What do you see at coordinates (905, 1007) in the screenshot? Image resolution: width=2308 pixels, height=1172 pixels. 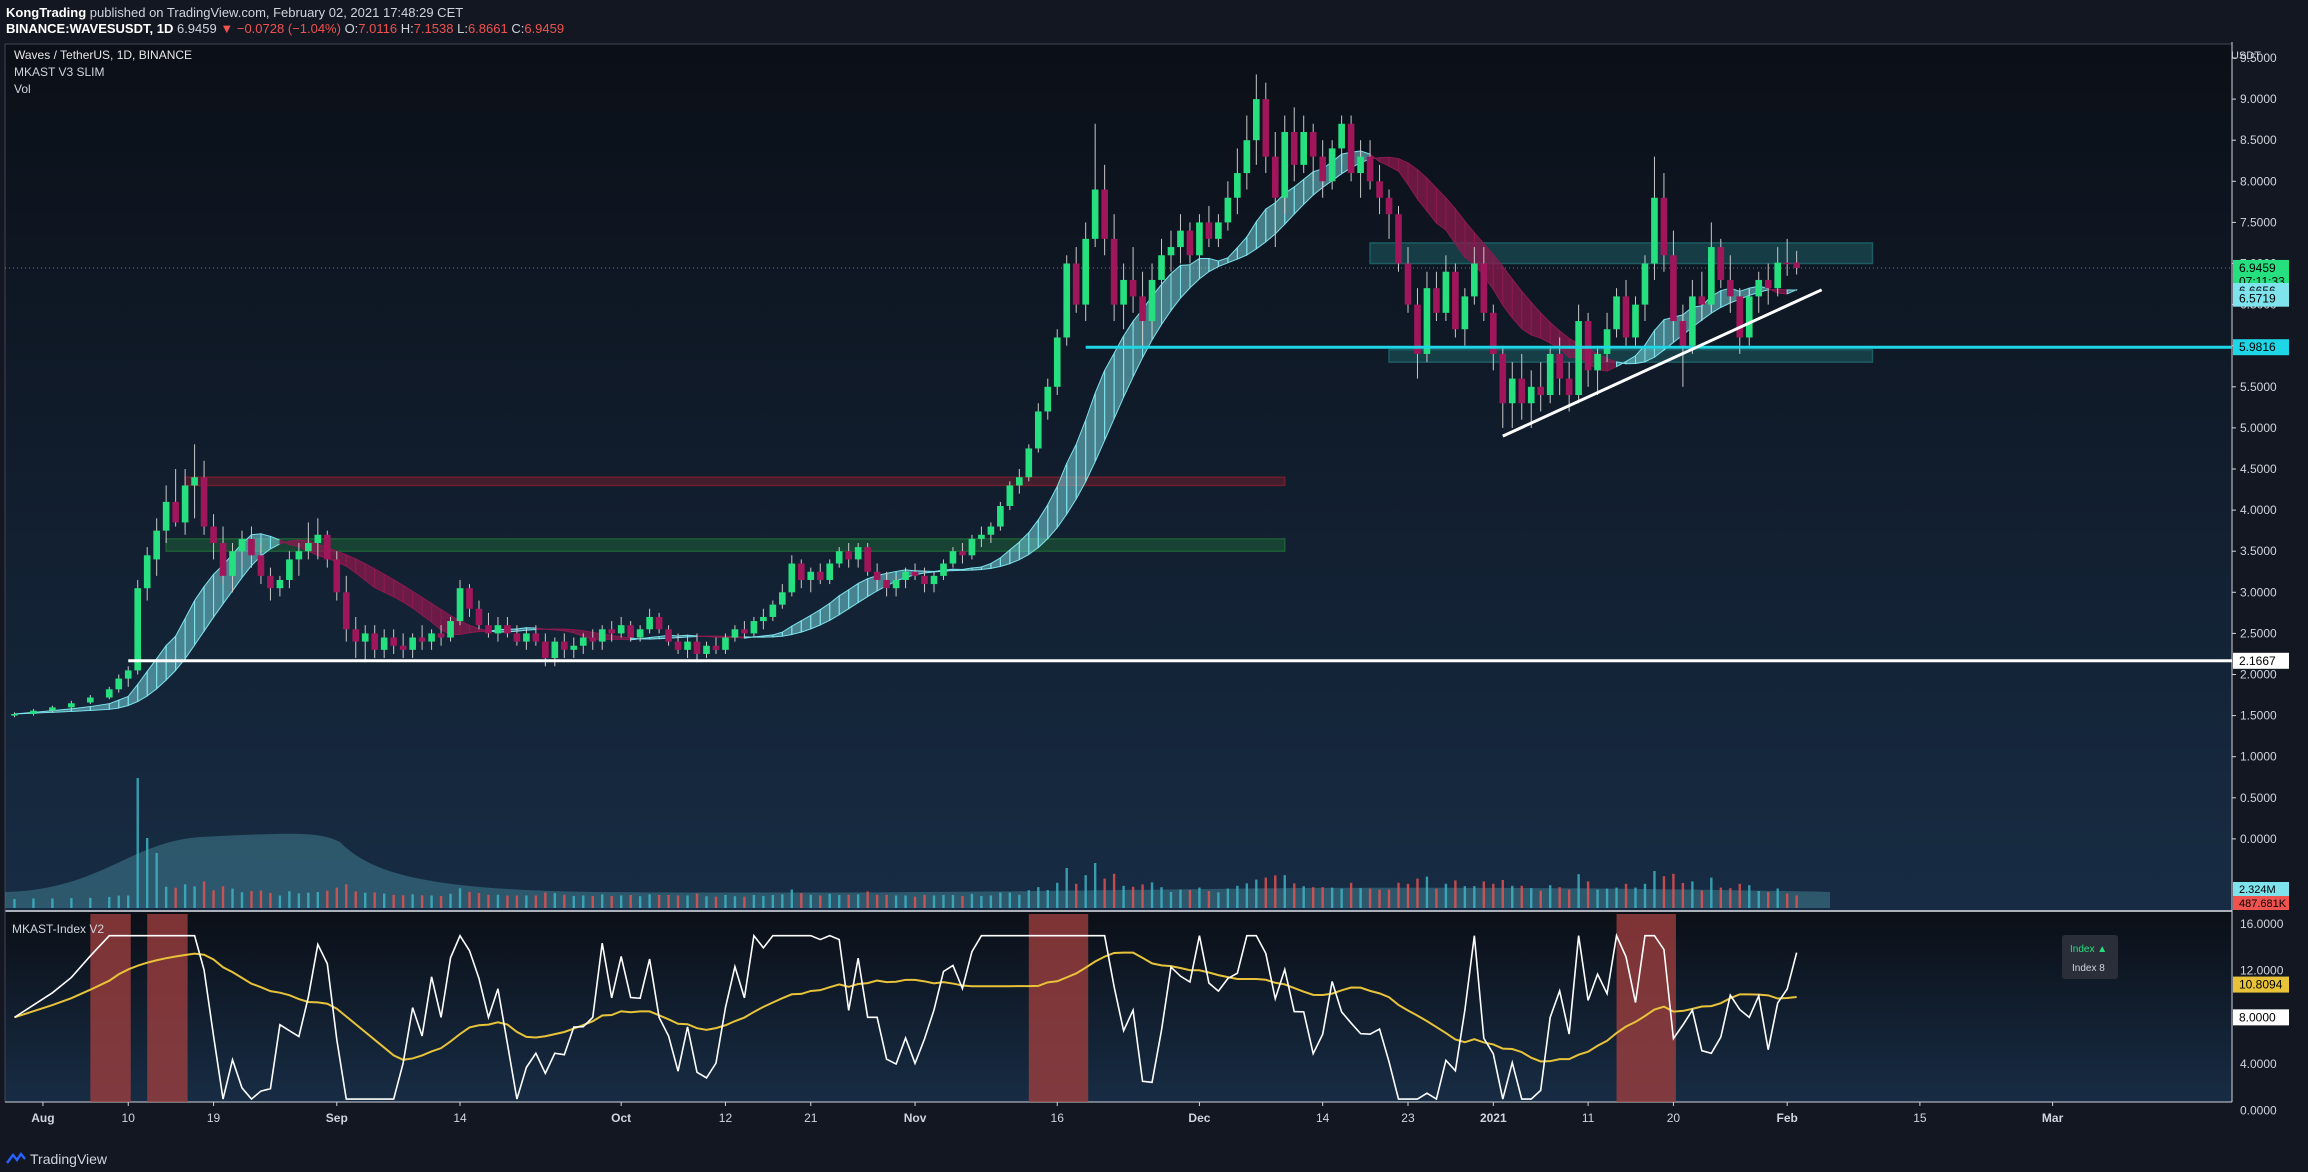 I see `index-ma-line` at bounding box center [905, 1007].